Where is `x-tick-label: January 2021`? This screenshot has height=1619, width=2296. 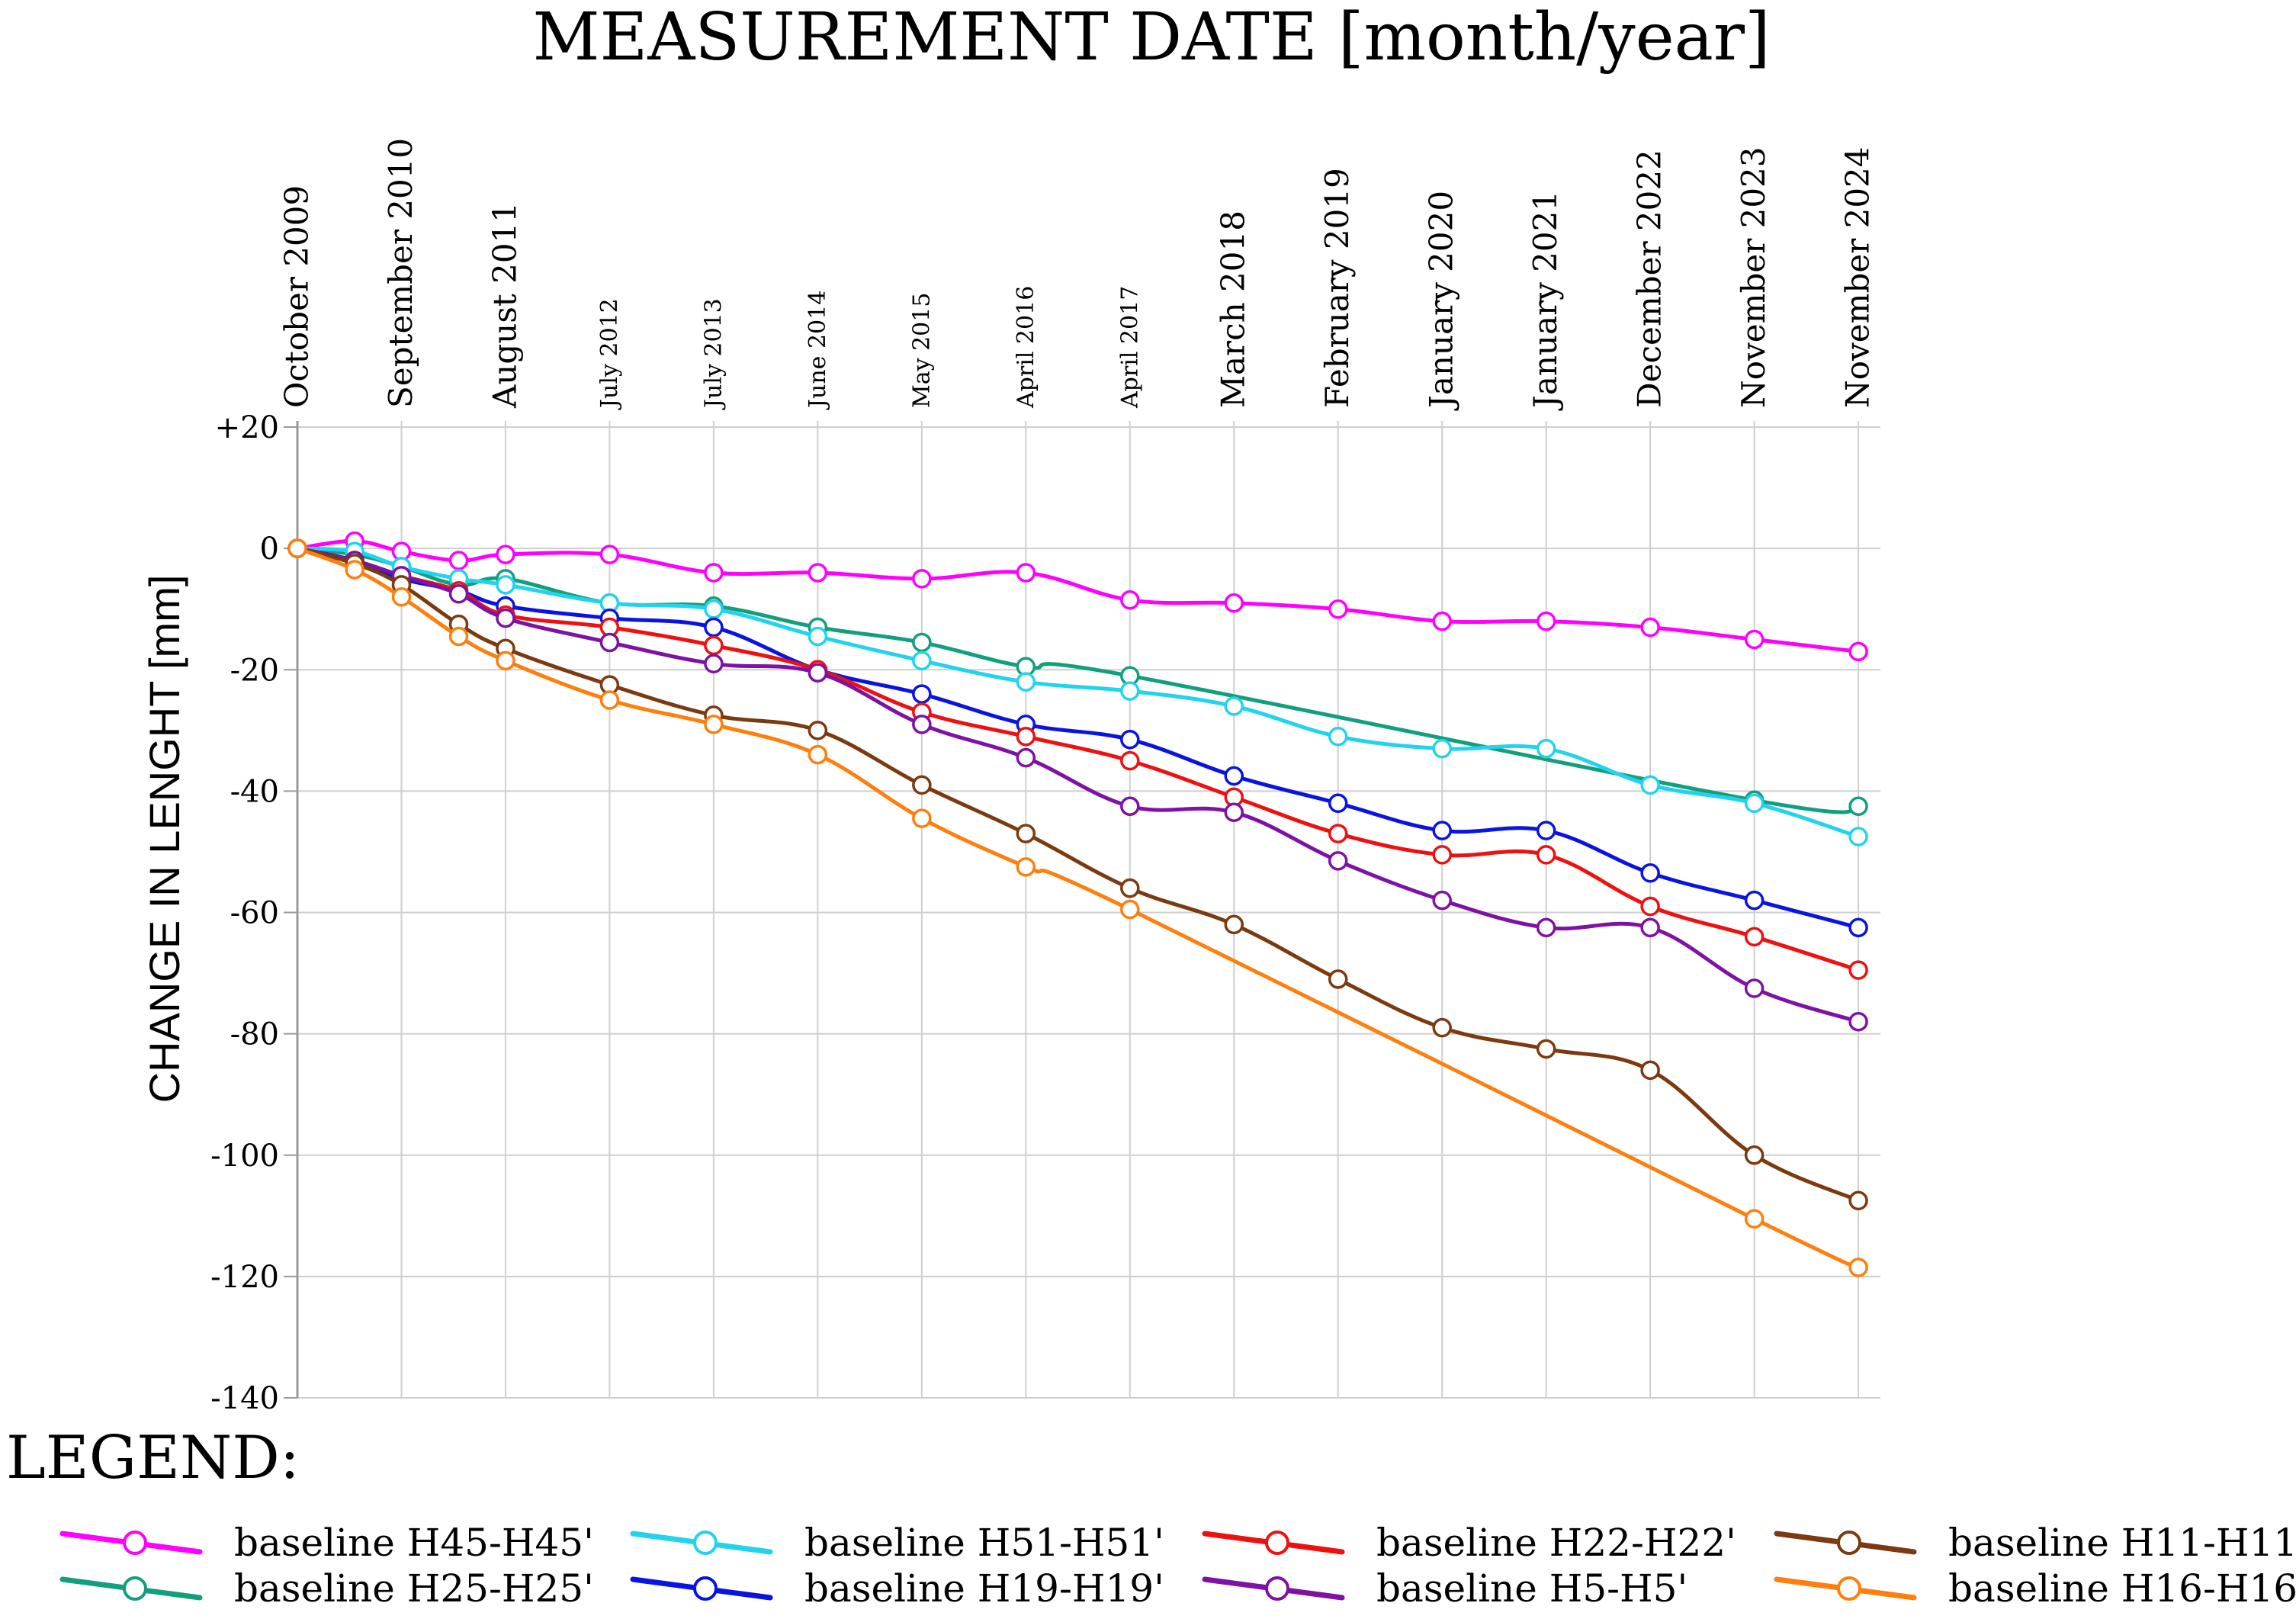 x-tick-label: January 2021 is located at coordinates (1545, 301).